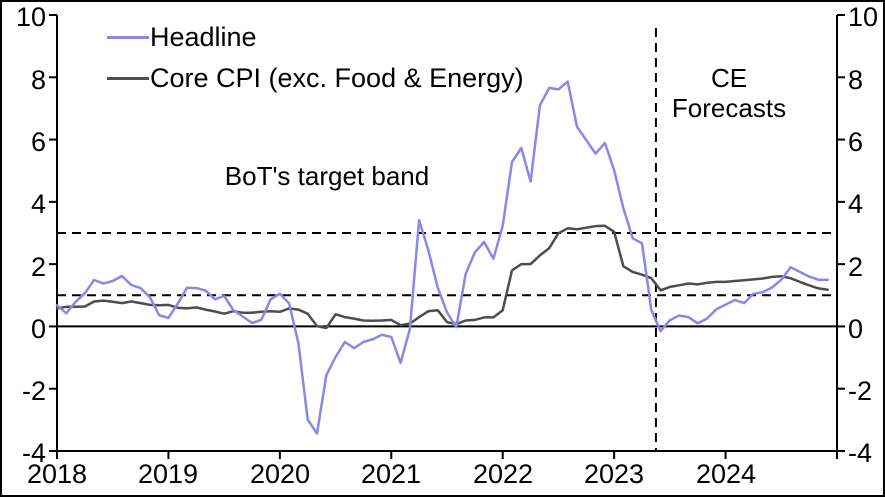 This screenshot has height=497, width=885. I want to click on x-axis-label-2020: 2020, so click(280, 474).